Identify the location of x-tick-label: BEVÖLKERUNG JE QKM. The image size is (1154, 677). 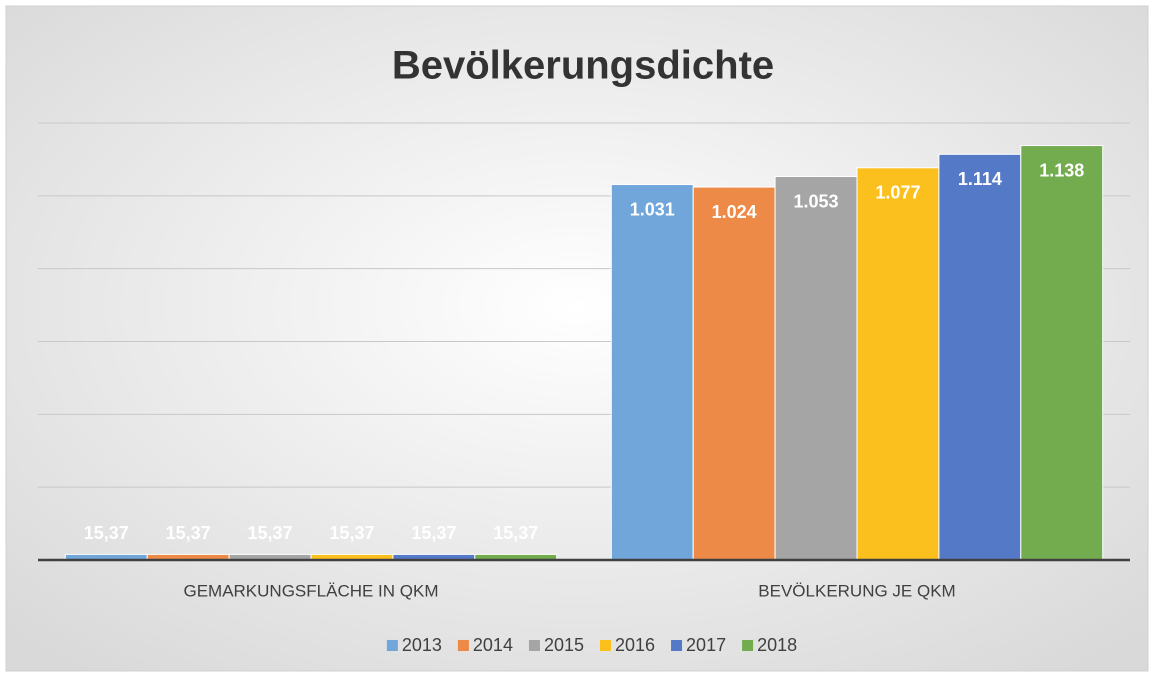
(856, 590).